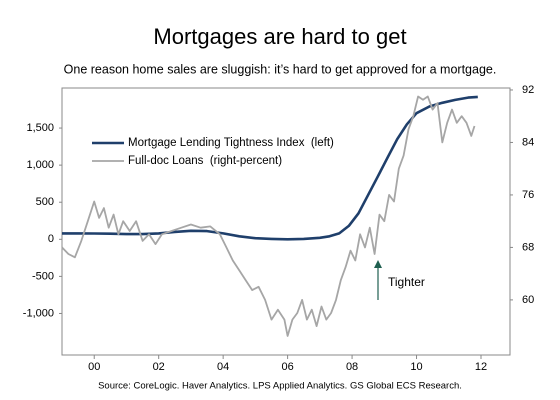  I want to click on y-tick-label: -500, so click(43, 276).